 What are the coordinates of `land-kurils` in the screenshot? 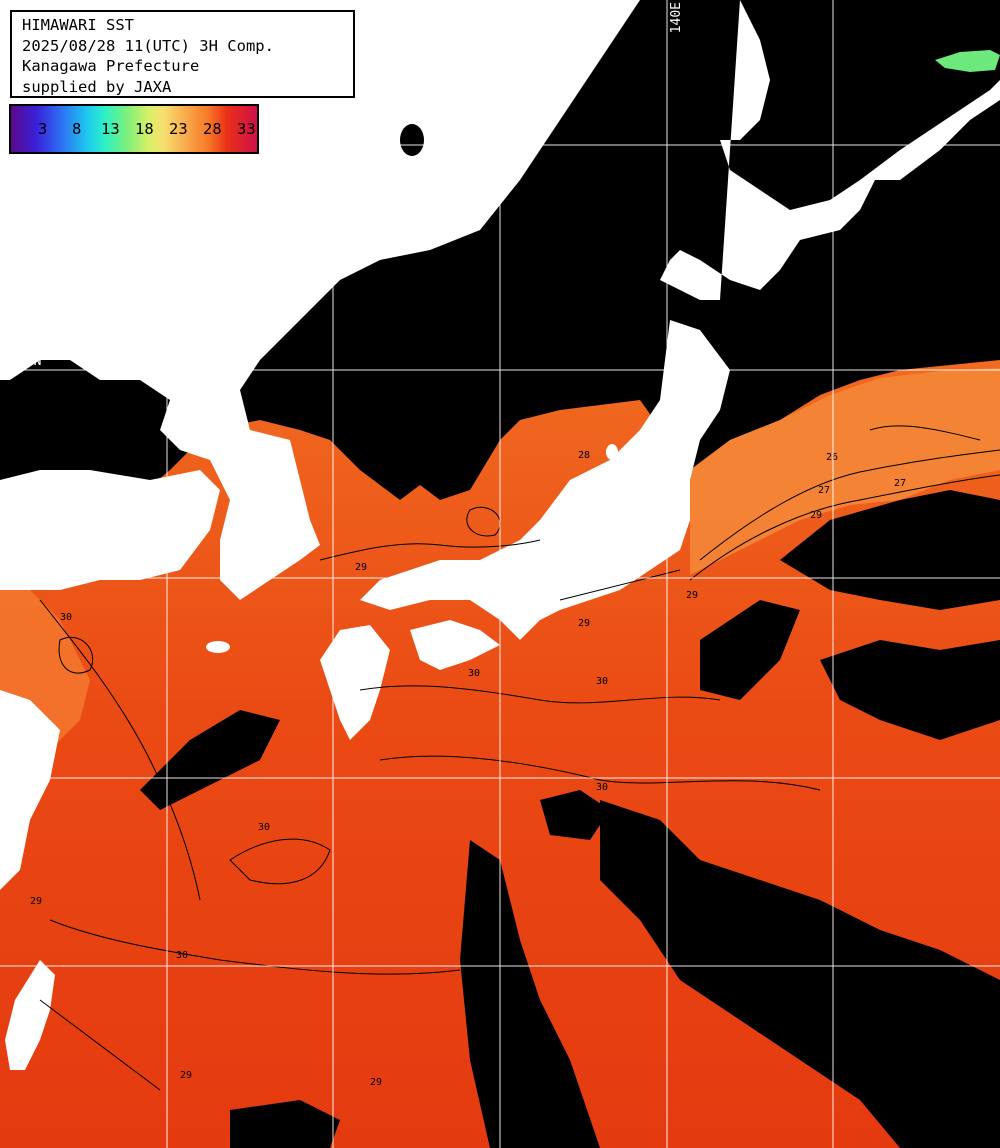 It's located at (967, 61).